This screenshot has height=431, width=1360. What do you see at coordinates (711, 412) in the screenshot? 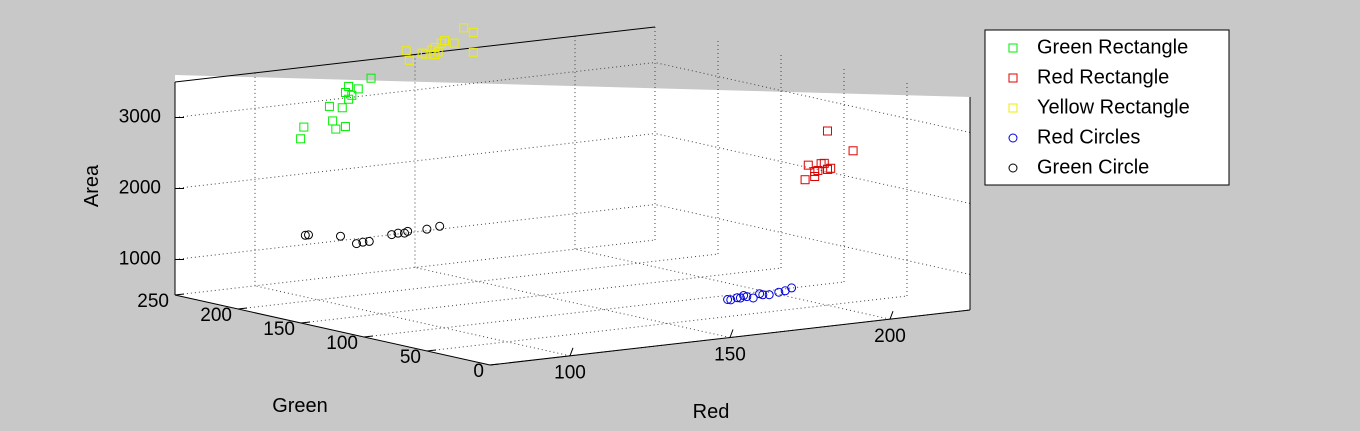
I see `x-axis-label: Red` at bounding box center [711, 412].